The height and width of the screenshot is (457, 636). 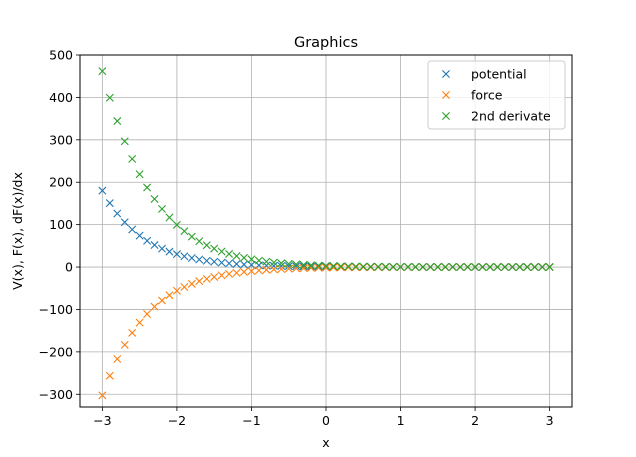 I want to click on legend-label: 2nd derivate, so click(x=511, y=116).